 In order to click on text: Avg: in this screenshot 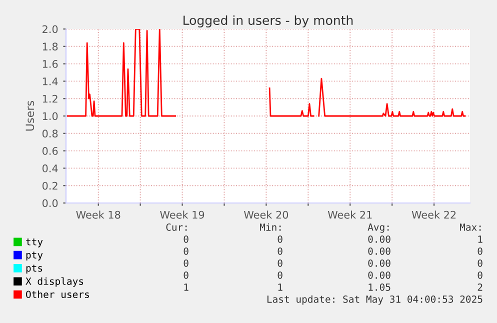, I will do `click(378, 228)`.